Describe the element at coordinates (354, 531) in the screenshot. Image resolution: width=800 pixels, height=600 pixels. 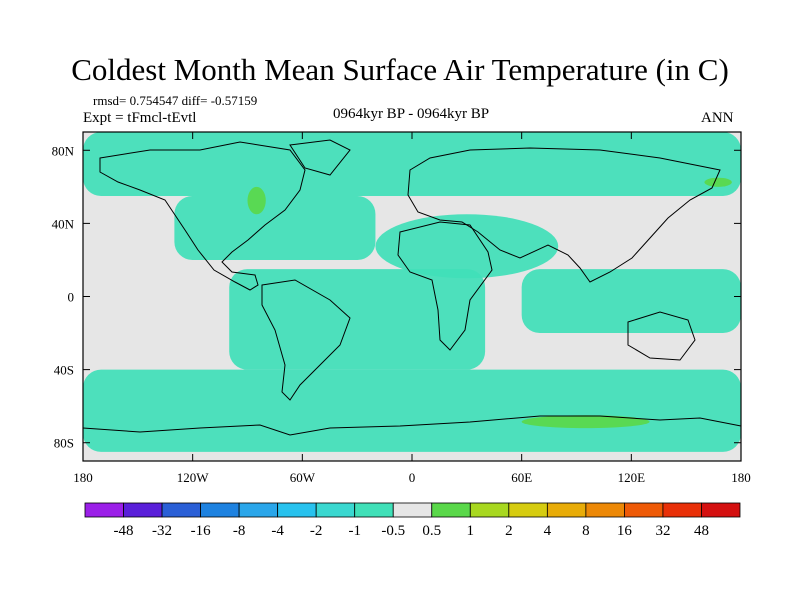
I see `colorbar-label: -1` at that location.